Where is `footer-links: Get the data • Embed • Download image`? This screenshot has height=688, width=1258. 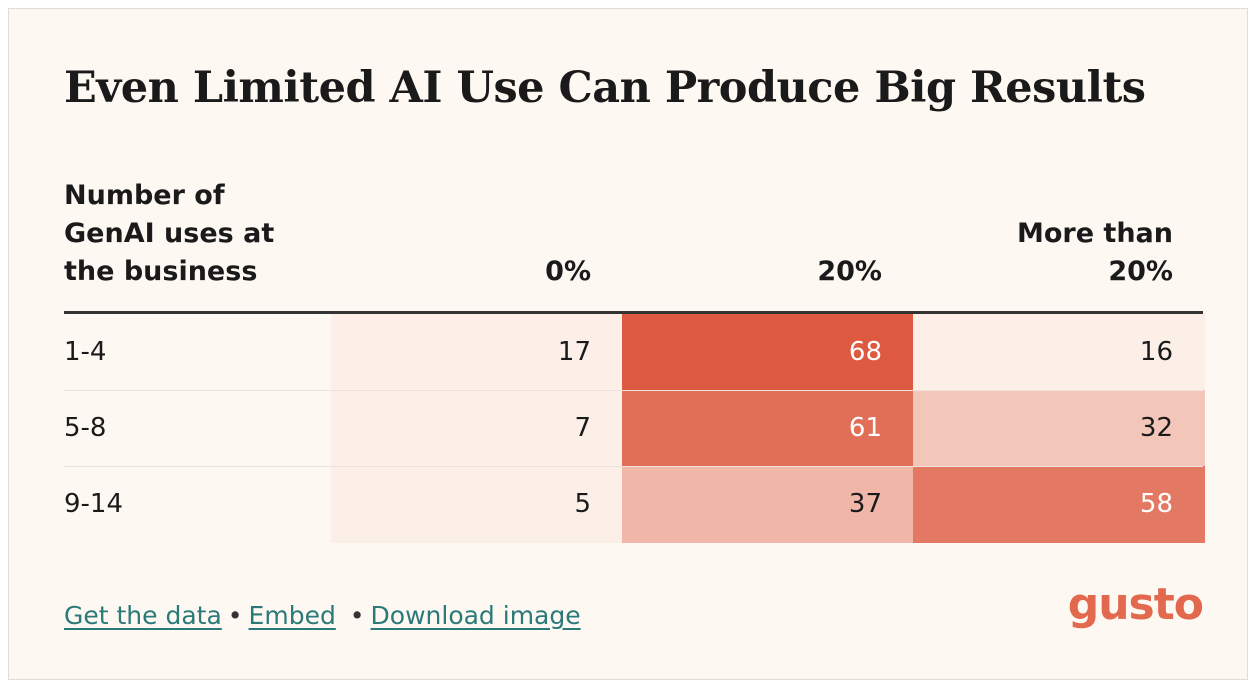
footer-links: Get the data • Embed • Download image is located at coordinates (322, 615).